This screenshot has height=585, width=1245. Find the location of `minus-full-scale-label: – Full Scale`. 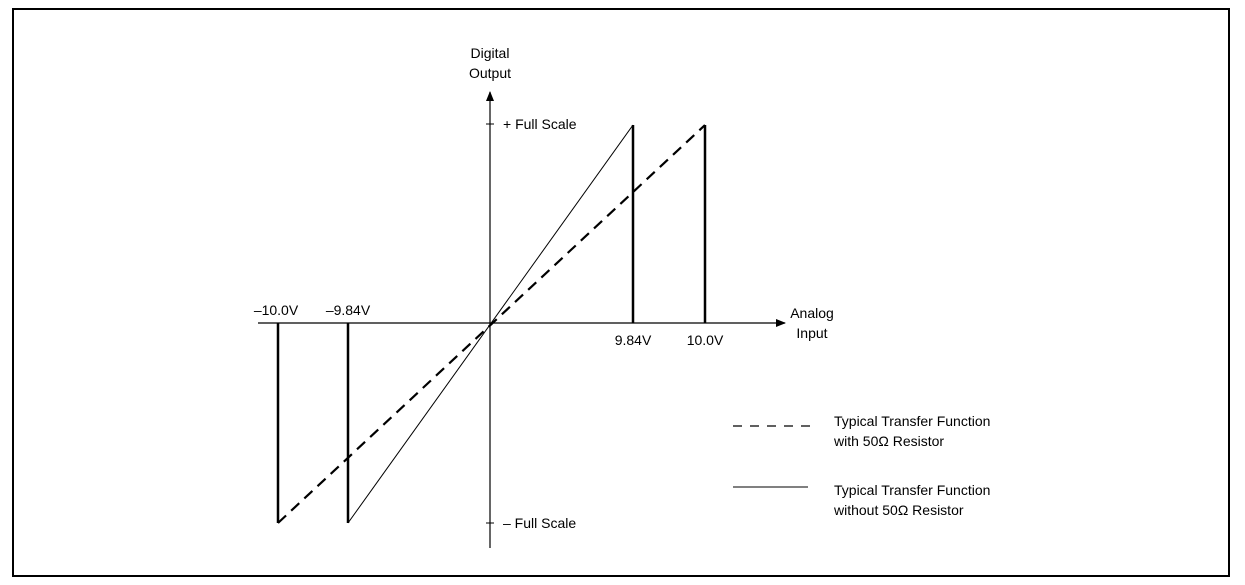

minus-full-scale-label: – Full Scale is located at coordinates (539, 523).